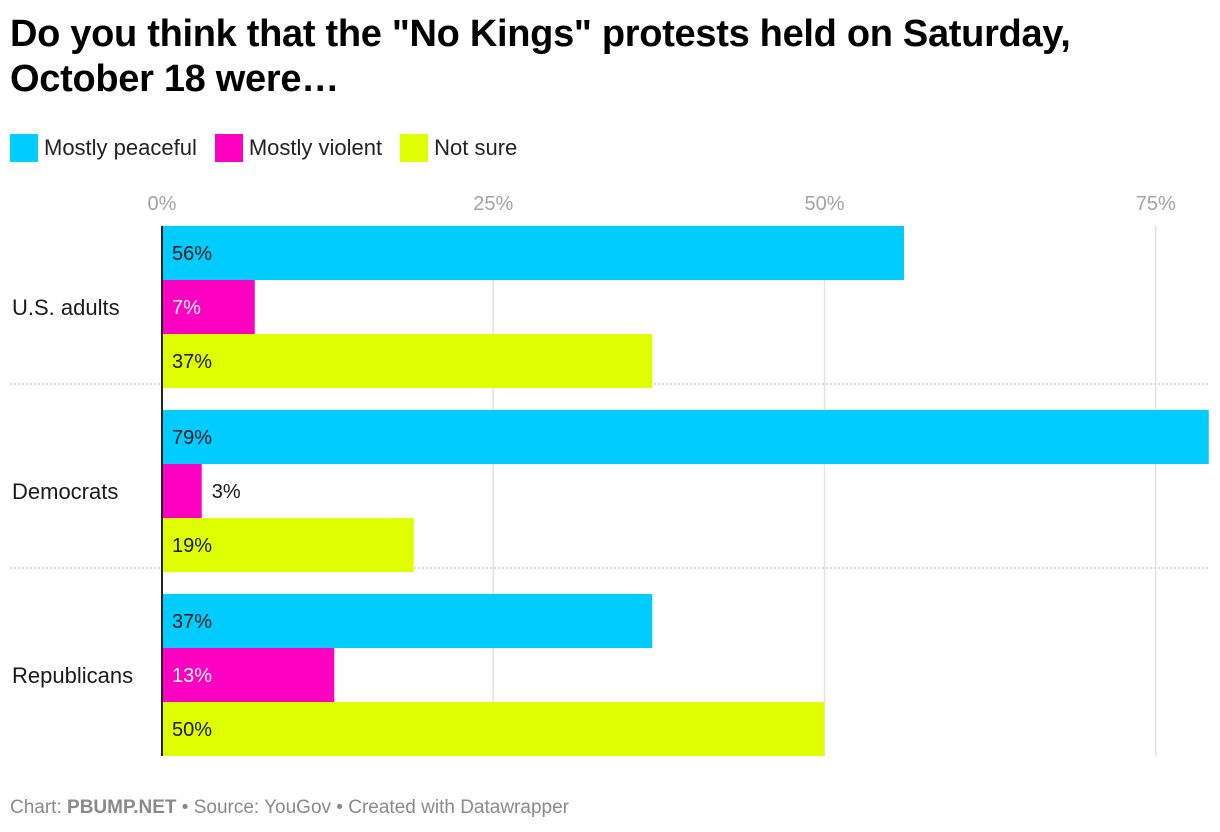  I want to click on value-label-2-0: 37%, so click(192, 622).